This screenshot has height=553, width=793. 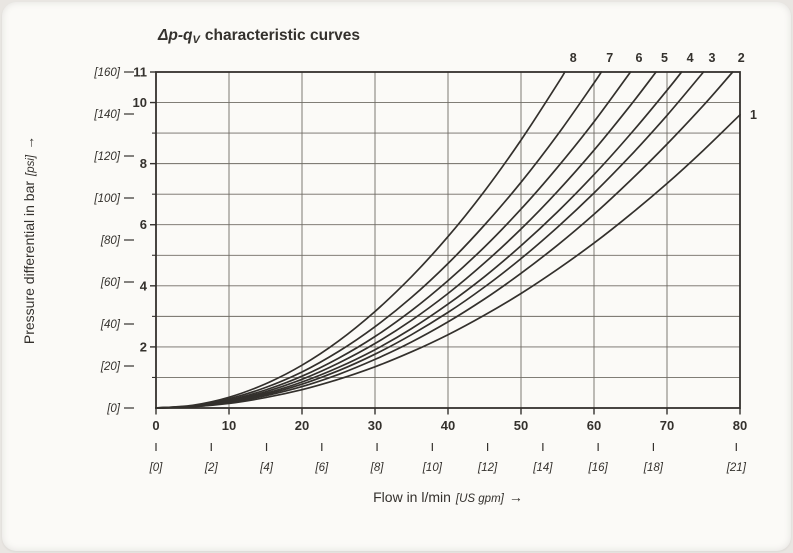 I want to click on y-tick-label-psi: [80], so click(x=110, y=241).